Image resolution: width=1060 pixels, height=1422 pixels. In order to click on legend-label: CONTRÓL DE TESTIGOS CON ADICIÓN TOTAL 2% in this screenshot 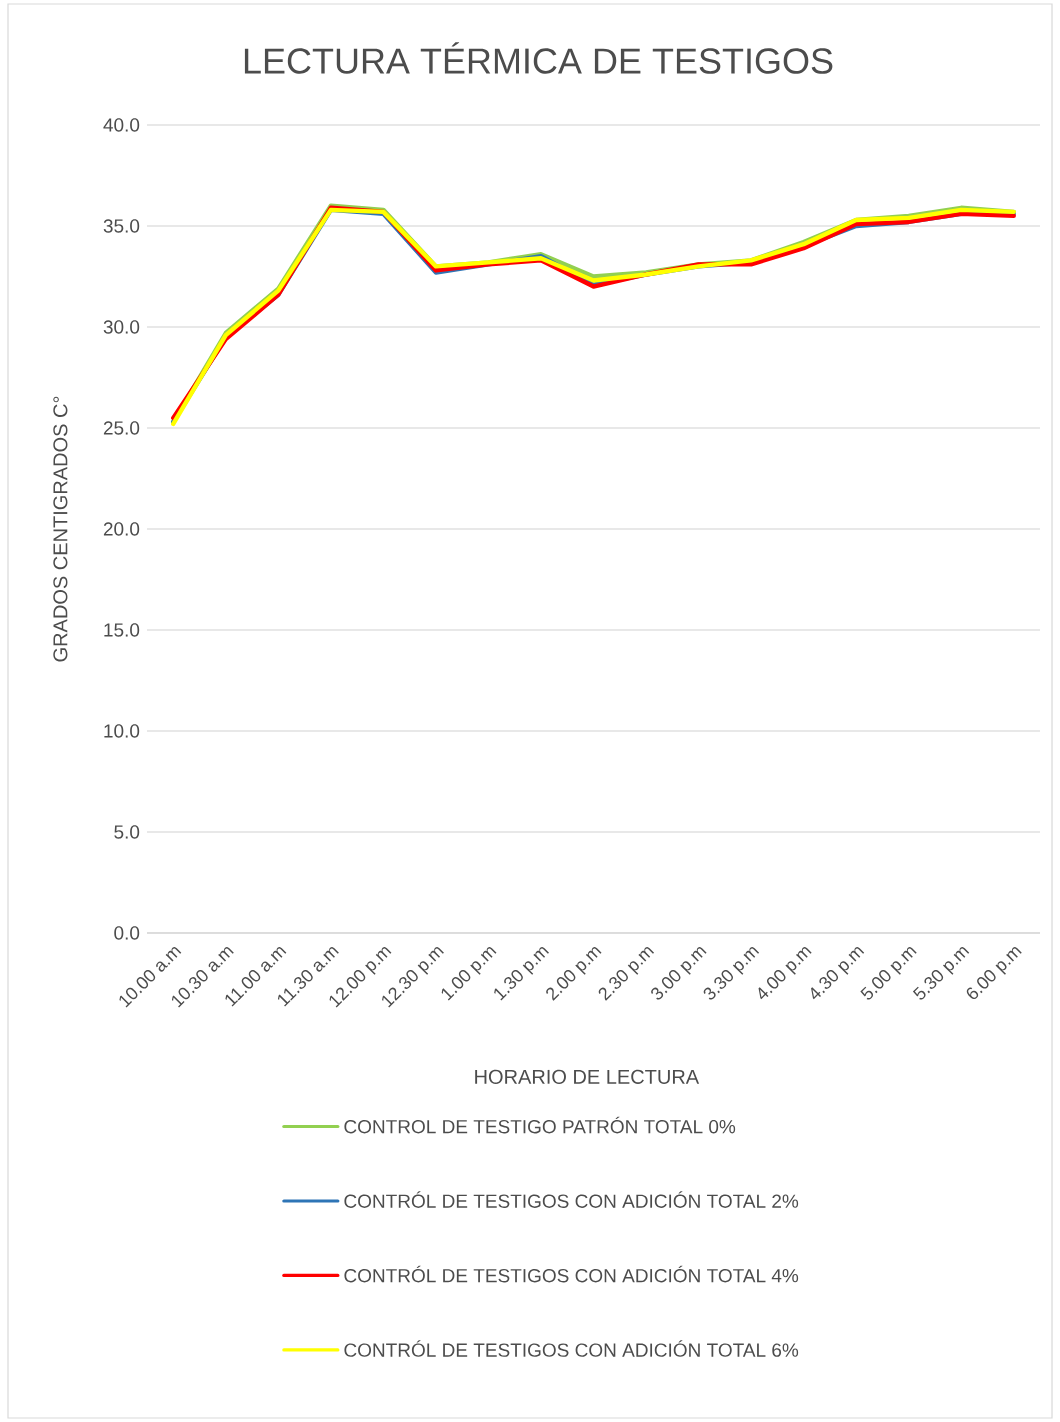, I will do `click(571, 1199)`.